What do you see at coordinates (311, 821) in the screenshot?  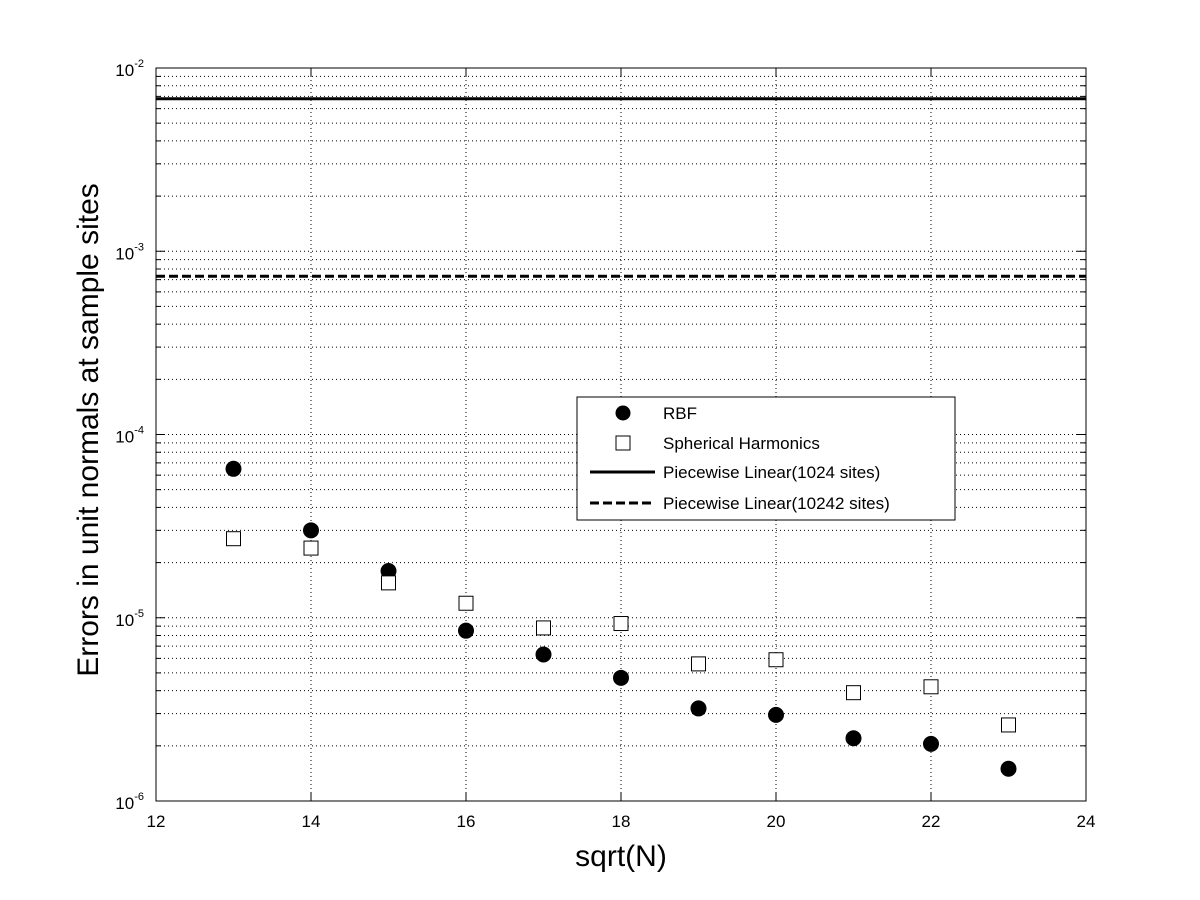 I see `x-tick-label: 14` at bounding box center [311, 821].